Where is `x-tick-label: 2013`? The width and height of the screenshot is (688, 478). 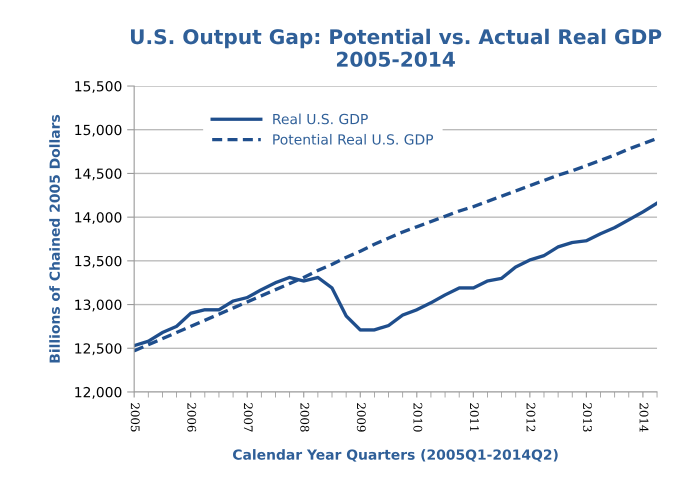
x-tick-label: 2013 is located at coordinates (587, 417).